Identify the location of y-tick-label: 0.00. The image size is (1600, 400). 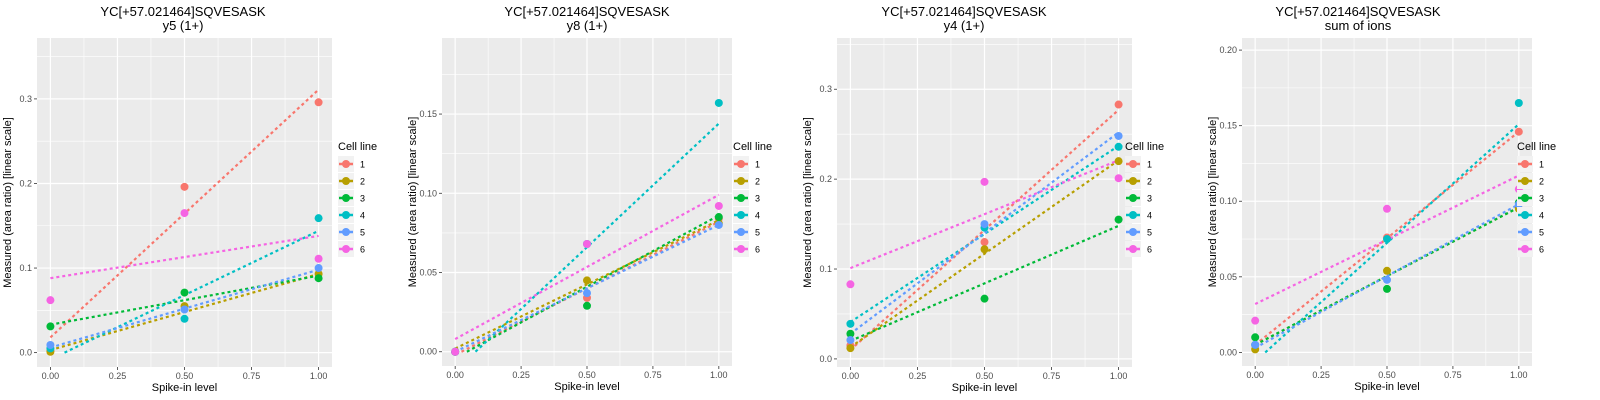
(428, 352).